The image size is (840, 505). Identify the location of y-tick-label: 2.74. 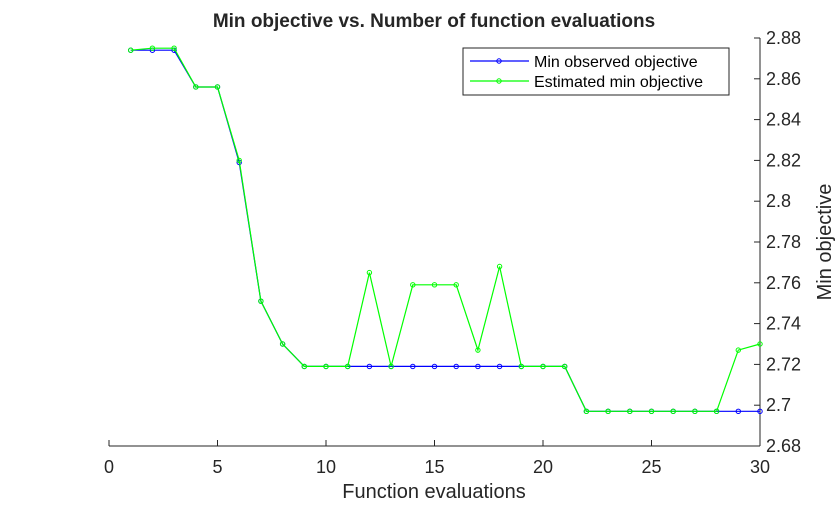
(783, 324).